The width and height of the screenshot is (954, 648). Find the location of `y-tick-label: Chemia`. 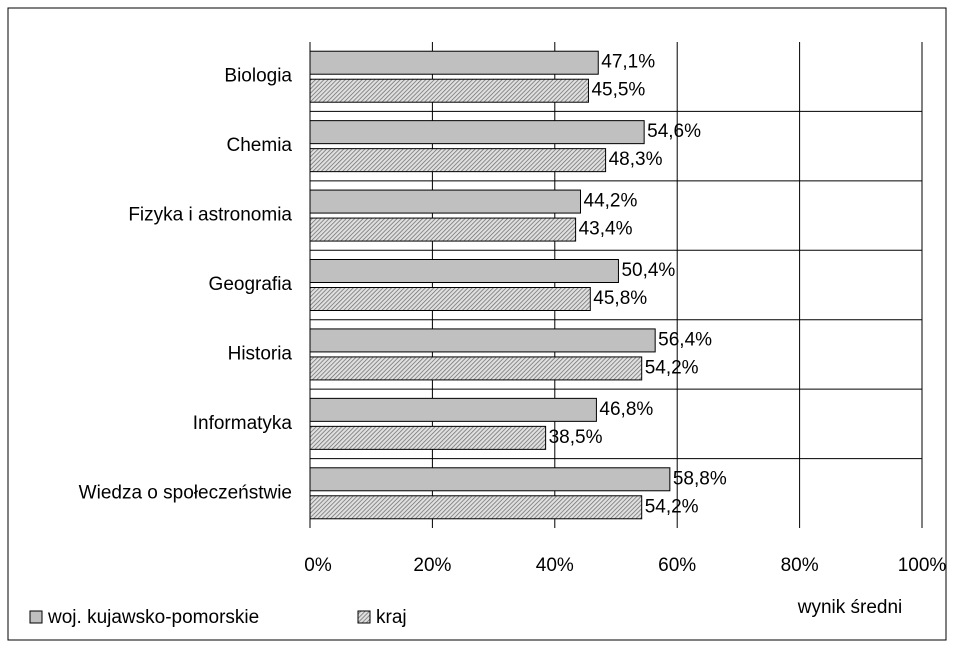

y-tick-label: Chemia is located at coordinates (260, 145).